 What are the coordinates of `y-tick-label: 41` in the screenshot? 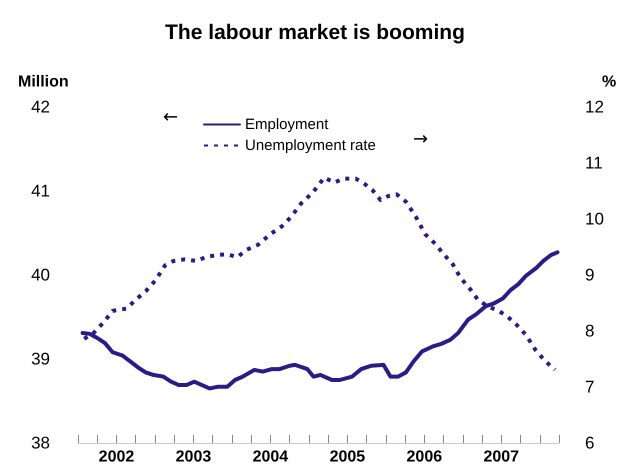 It's located at (40, 191).